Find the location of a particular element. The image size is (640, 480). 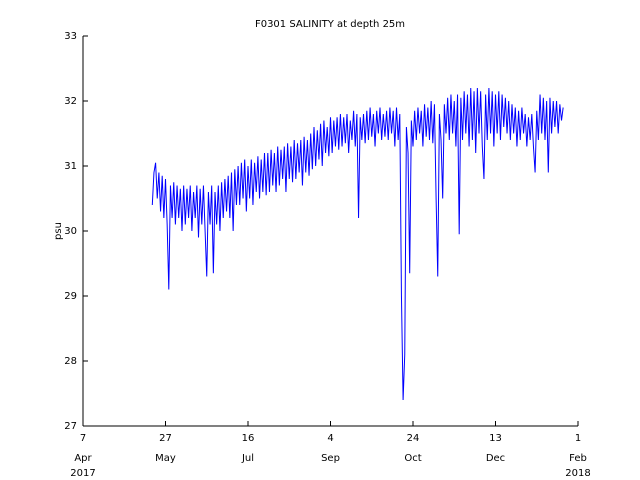

chart-title: F0301 SALINITY at depth 25m is located at coordinates (330, 24).